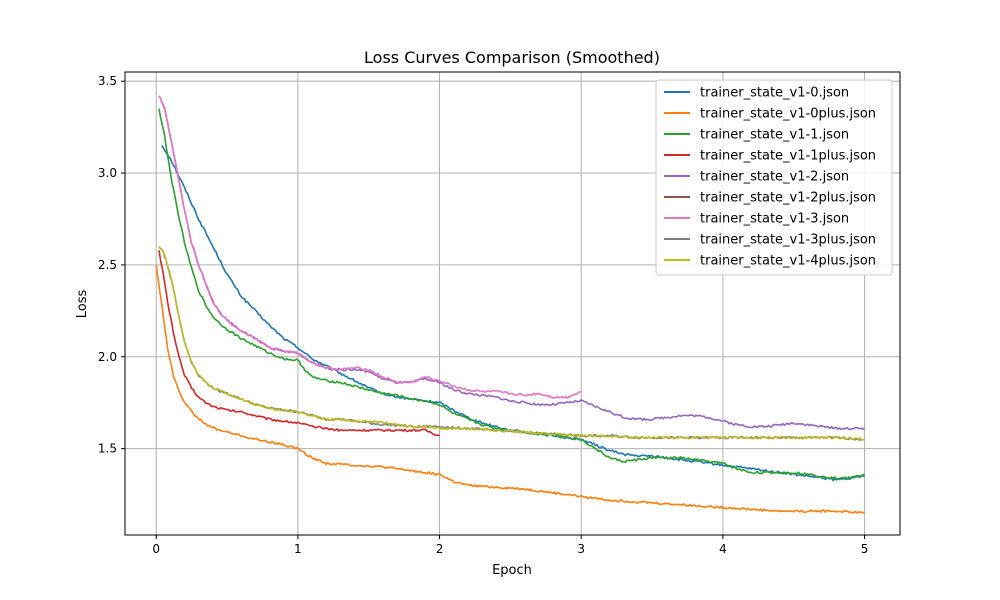  I want to click on legend-entry: trainer_state_v1-1.json, so click(774, 135).